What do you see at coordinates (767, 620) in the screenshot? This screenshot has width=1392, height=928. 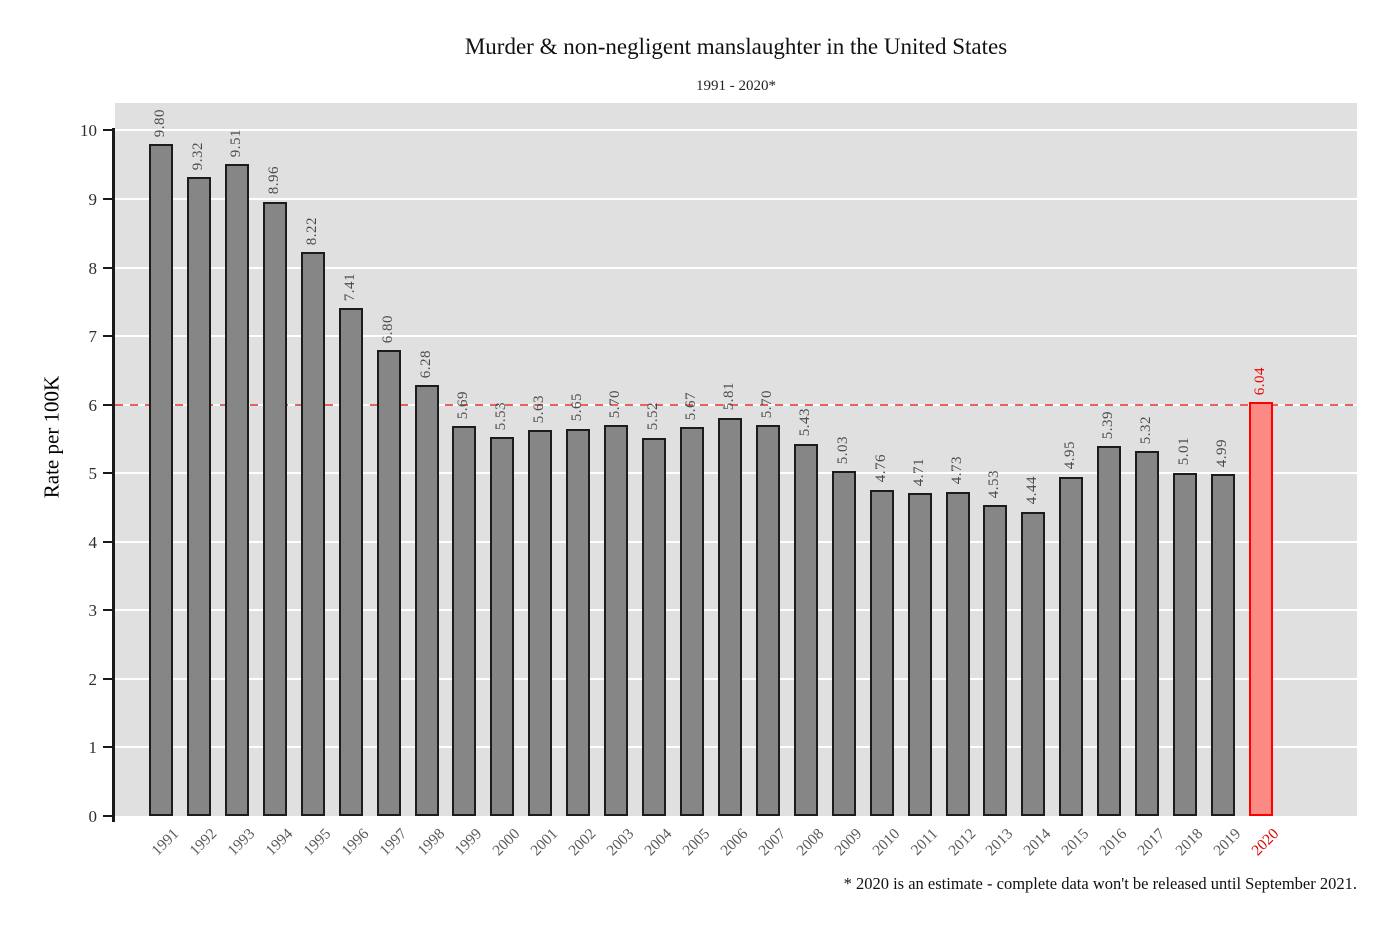 I see `bar-2007` at bounding box center [767, 620].